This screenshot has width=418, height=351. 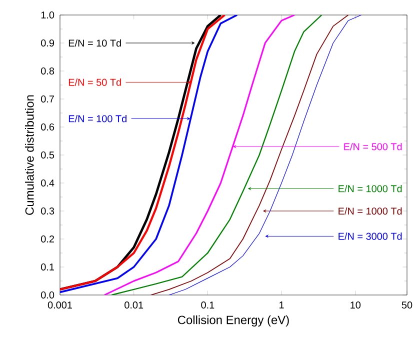 What do you see at coordinates (60, 305) in the screenshot?
I see `x-tick-label: 0.001` at bounding box center [60, 305].